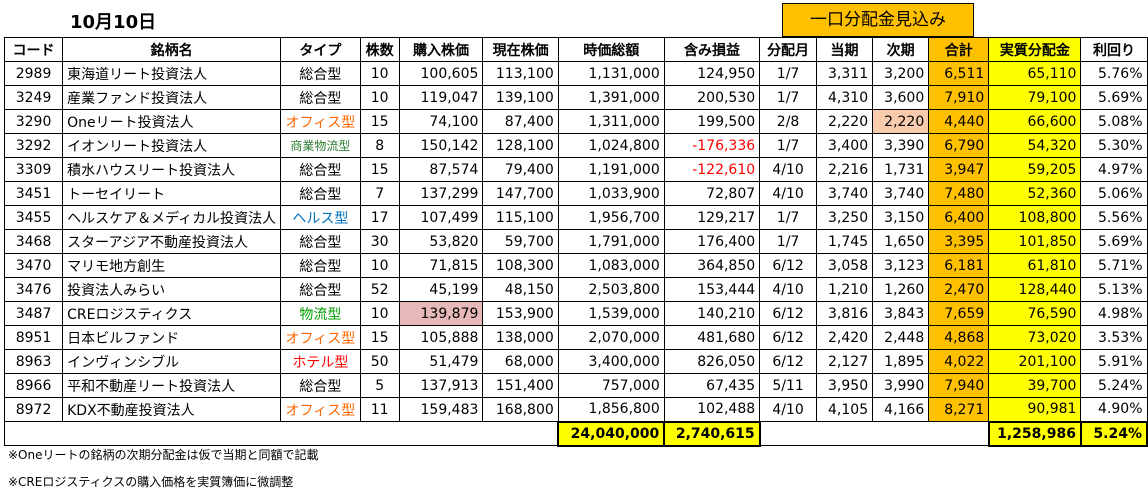 Image resolution: width=1148 pixels, height=493 pixels. I want to click on buy-price-cell: 150,142, so click(441, 145).